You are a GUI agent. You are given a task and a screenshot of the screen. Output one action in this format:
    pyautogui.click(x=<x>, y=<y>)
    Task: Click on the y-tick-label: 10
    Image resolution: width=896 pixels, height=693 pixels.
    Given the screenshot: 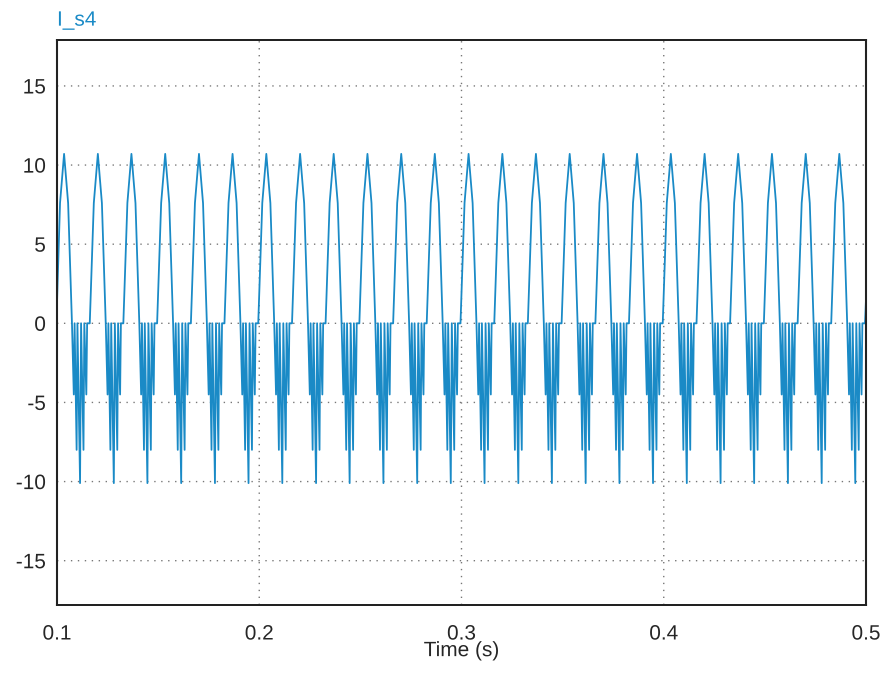 What is the action you would take?
    pyautogui.click(x=35, y=165)
    